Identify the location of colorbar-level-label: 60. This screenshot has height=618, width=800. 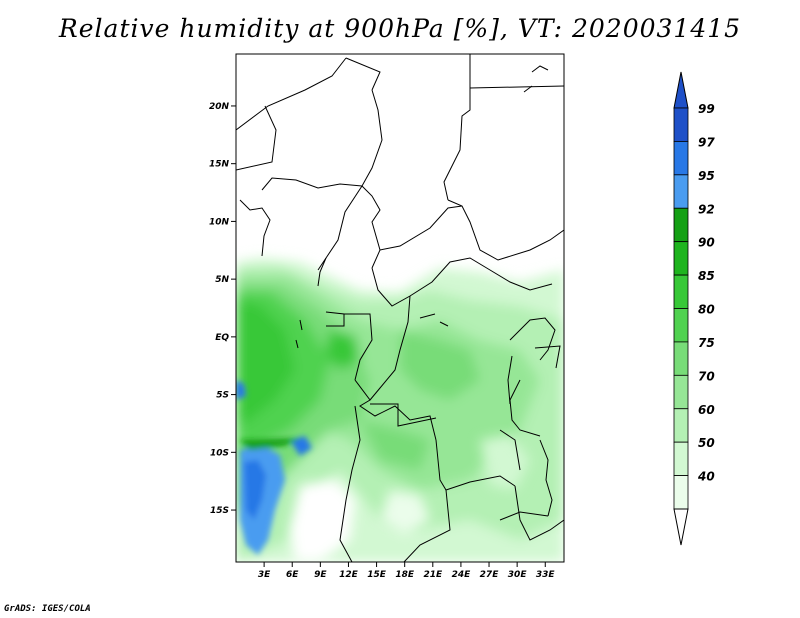
(706, 410).